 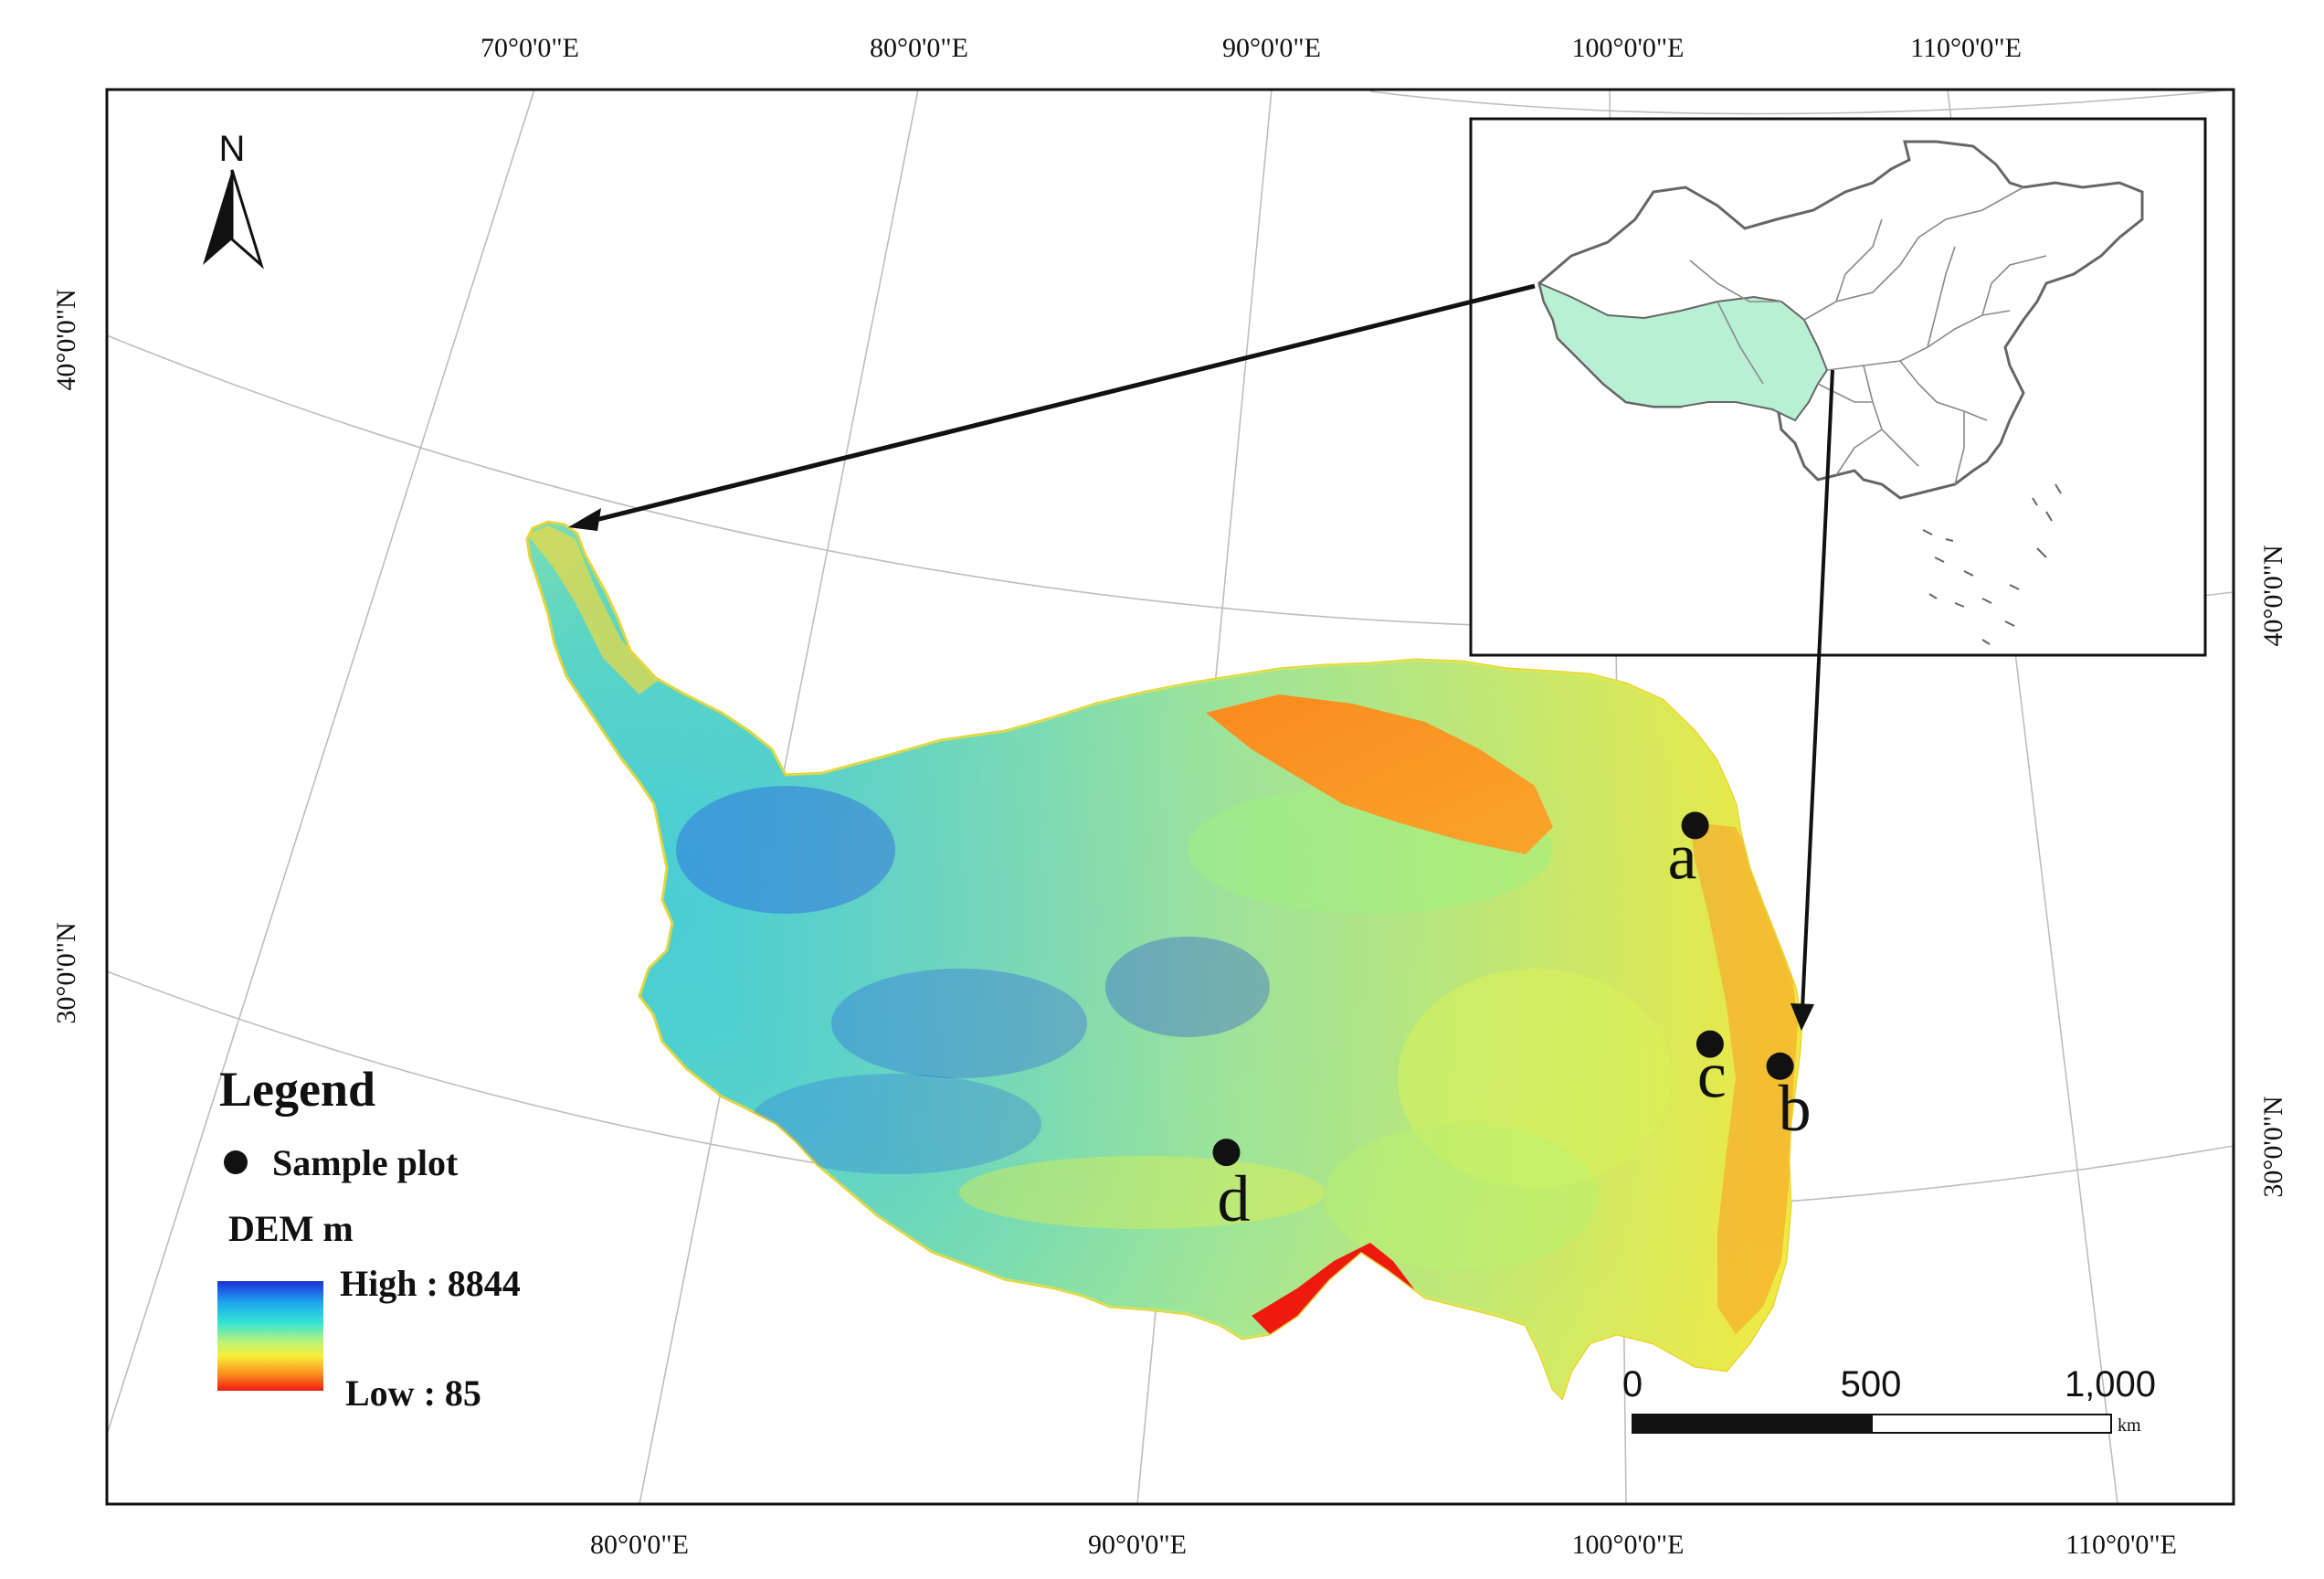 What do you see at coordinates (233, 199) in the screenshot?
I see `north-arrow-icon: N` at bounding box center [233, 199].